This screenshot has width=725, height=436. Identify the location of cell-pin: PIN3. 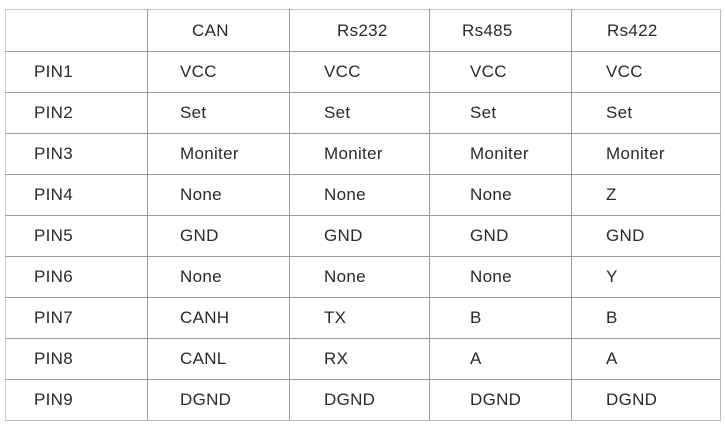
(76, 154).